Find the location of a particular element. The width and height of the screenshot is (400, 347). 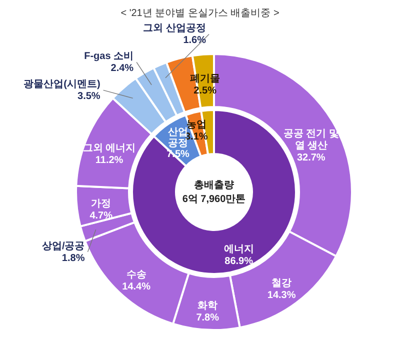

chart-title: < '21년 분야별 온실가스 배출비중 > is located at coordinates (200, 13).